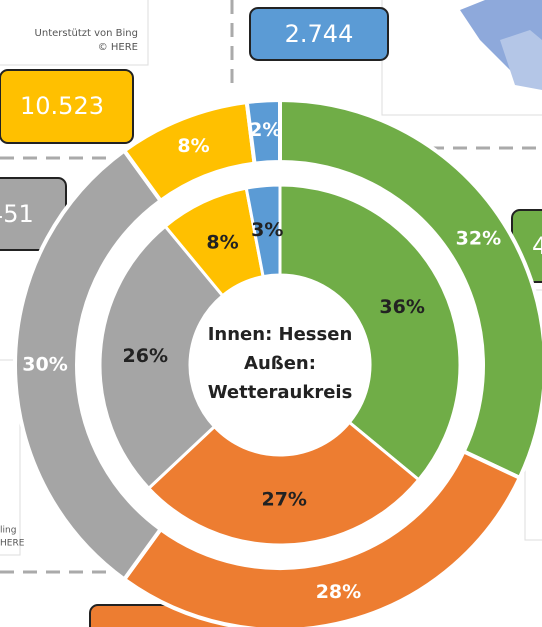  What do you see at coordinates (86, 33) in the screenshot?
I see `attribution: Unterstützt von Bing` at bounding box center [86, 33].